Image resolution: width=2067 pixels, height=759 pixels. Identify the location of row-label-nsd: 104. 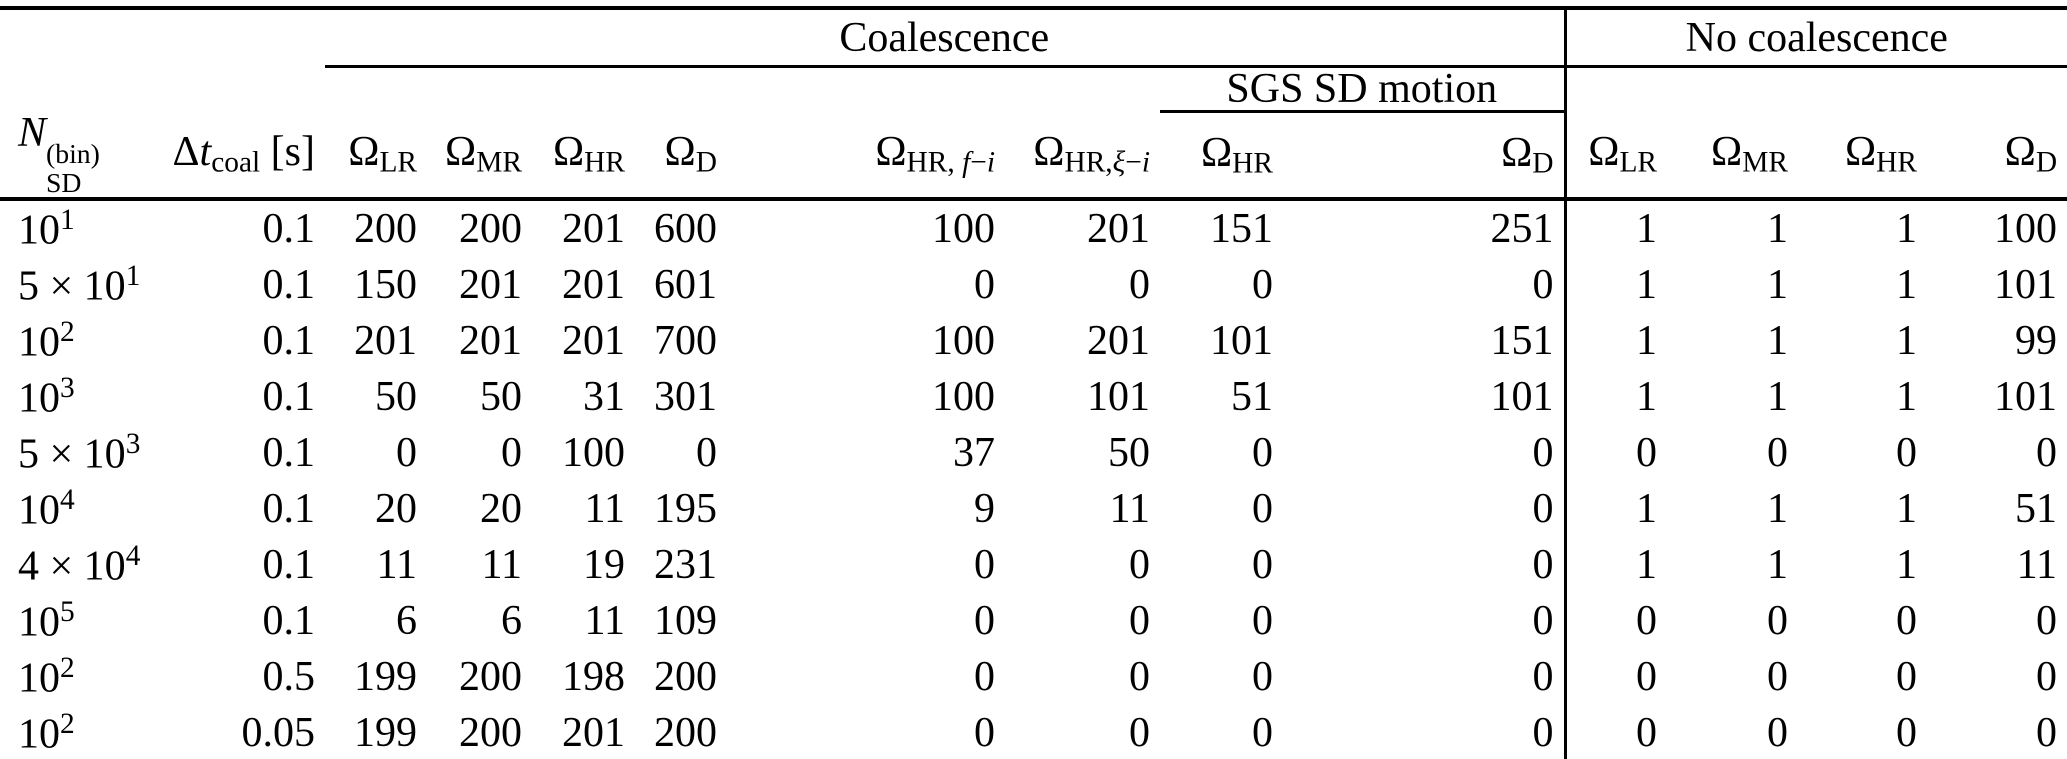
(75, 509).